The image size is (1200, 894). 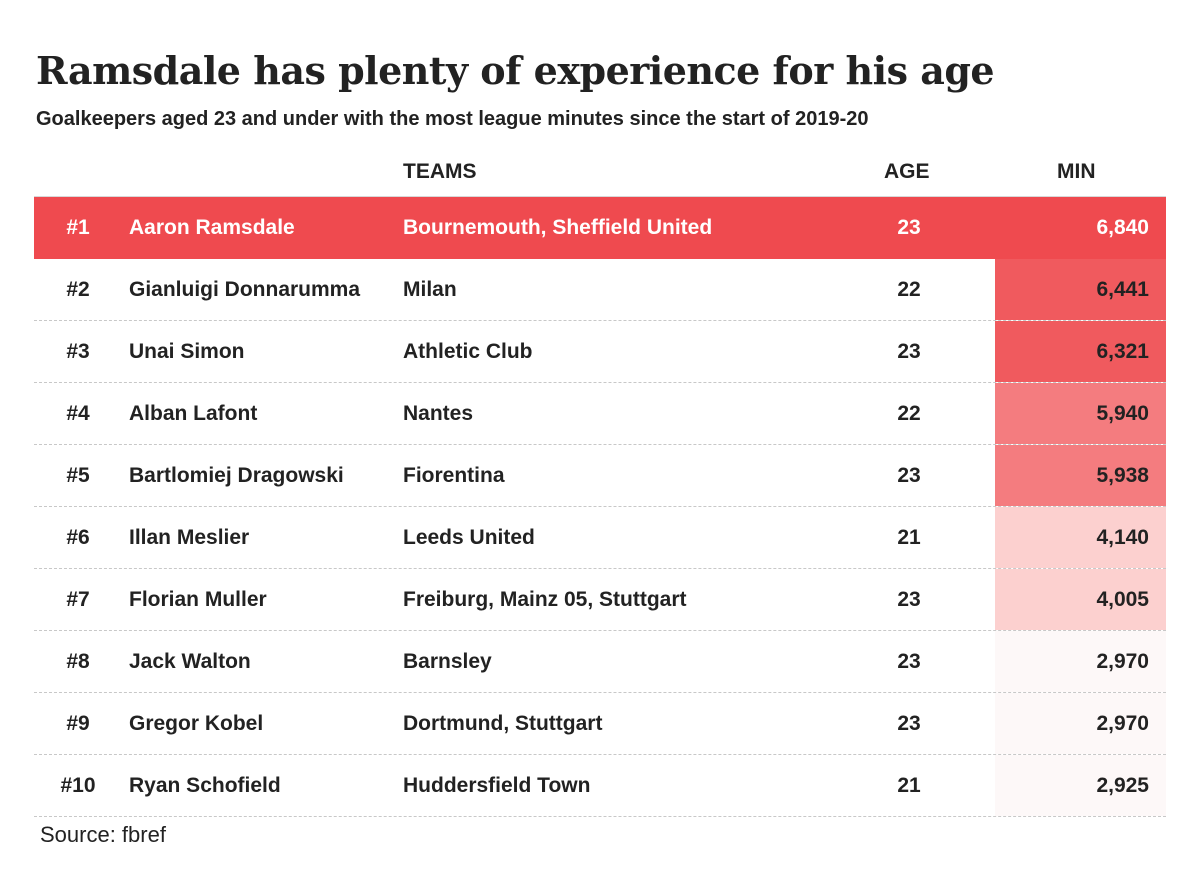 I want to click on rank-cell: #4, so click(x=78, y=413).